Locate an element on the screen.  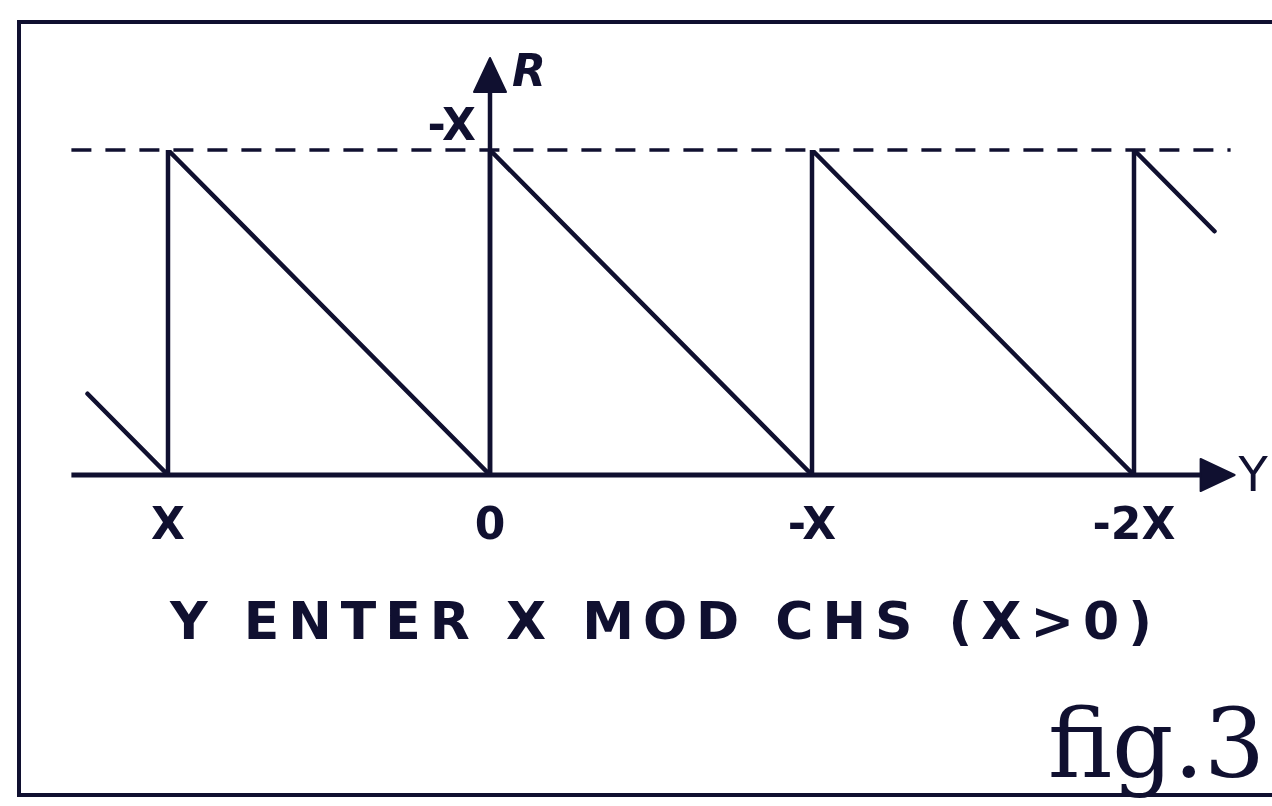
text: Y ENTER X MOD CHS (X>0) is located at coordinates (665, 621).